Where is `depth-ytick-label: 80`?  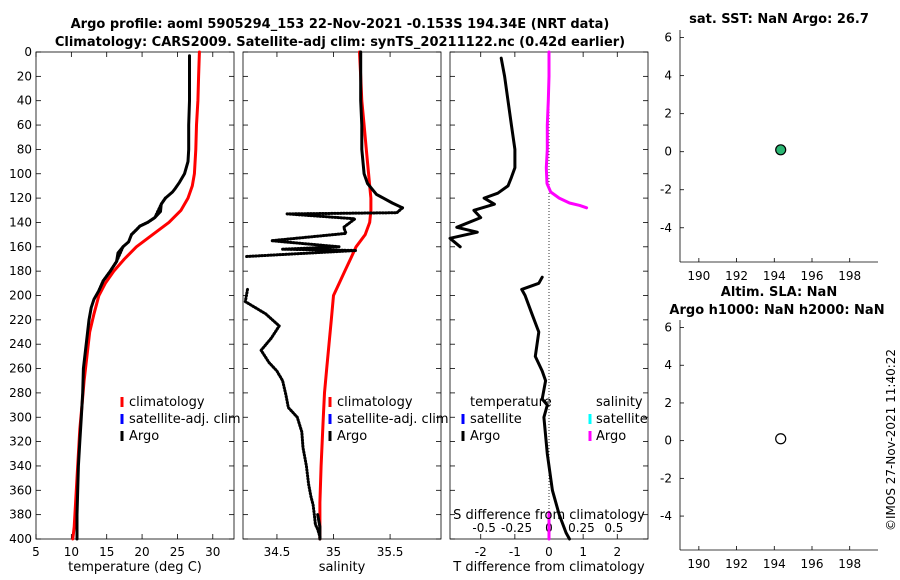
depth-ytick-label: 80 is located at coordinates (24, 149).